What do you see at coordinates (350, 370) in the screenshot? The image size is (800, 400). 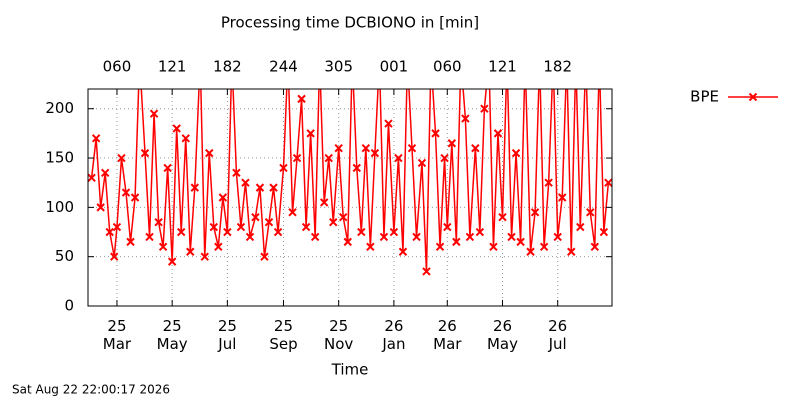 I see `x-axis-label: Time` at bounding box center [350, 370].